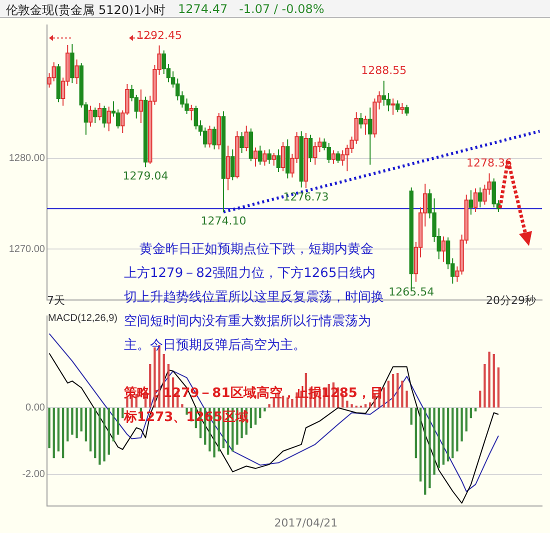 Image resolution: width=550 pixels, height=533 pixels. I want to click on annotation: 黄金昨日正如预期点位下跌，短期内黄金上方1279－82强阻力位，下方1265日线内切上升趋势线位置所以这里反复震荡，时间换空间短时间内没有重大数据所以行情震荡为主。今日预期反弹后高空为主。, so click(254, 298).